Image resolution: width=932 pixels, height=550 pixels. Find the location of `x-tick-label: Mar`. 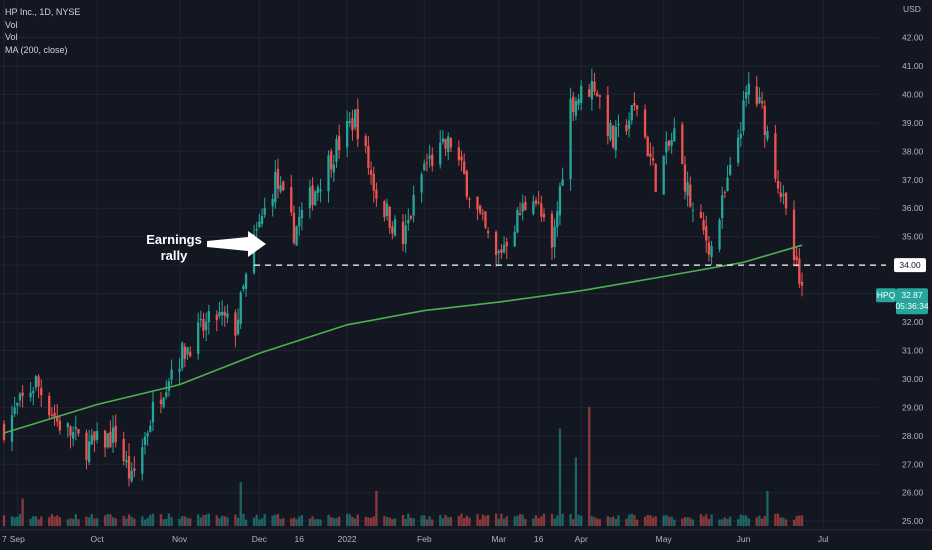

x-tick-label: Mar is located at coordinates (498, 539).